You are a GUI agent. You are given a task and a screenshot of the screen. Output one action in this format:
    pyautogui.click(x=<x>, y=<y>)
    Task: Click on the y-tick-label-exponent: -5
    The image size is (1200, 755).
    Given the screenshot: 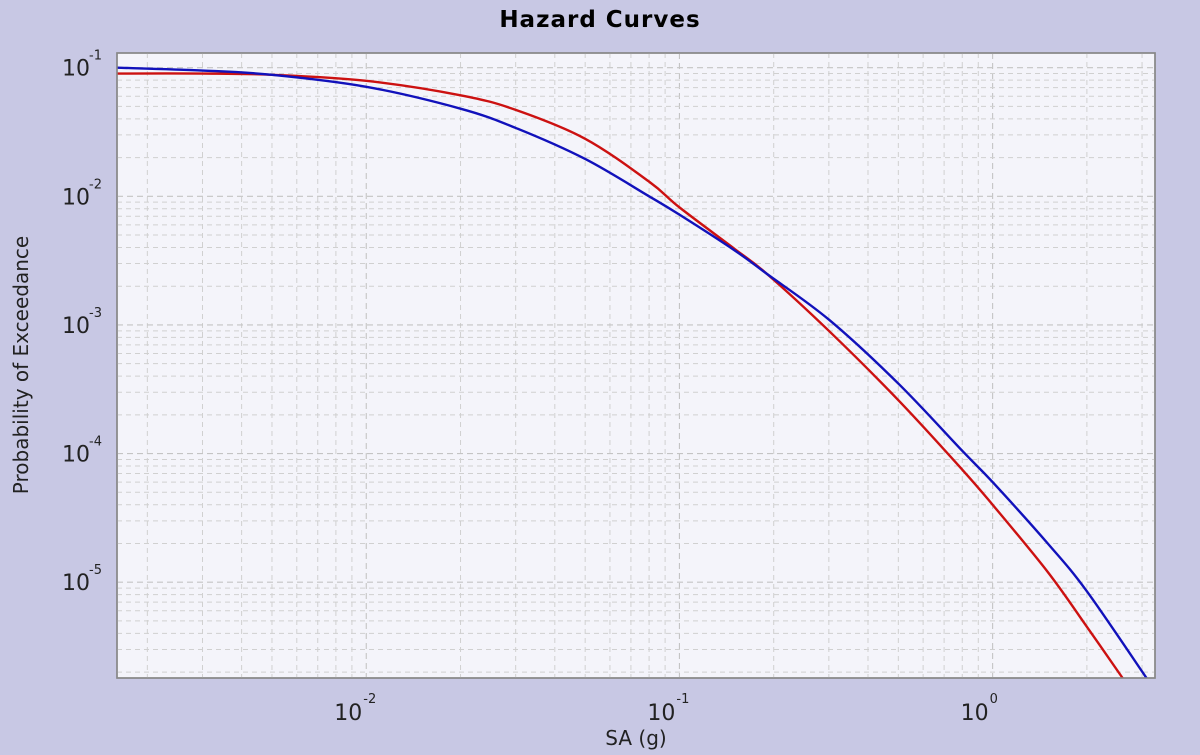 What is the action you would take?
    pyautogui.click(x=95, y=570)
    